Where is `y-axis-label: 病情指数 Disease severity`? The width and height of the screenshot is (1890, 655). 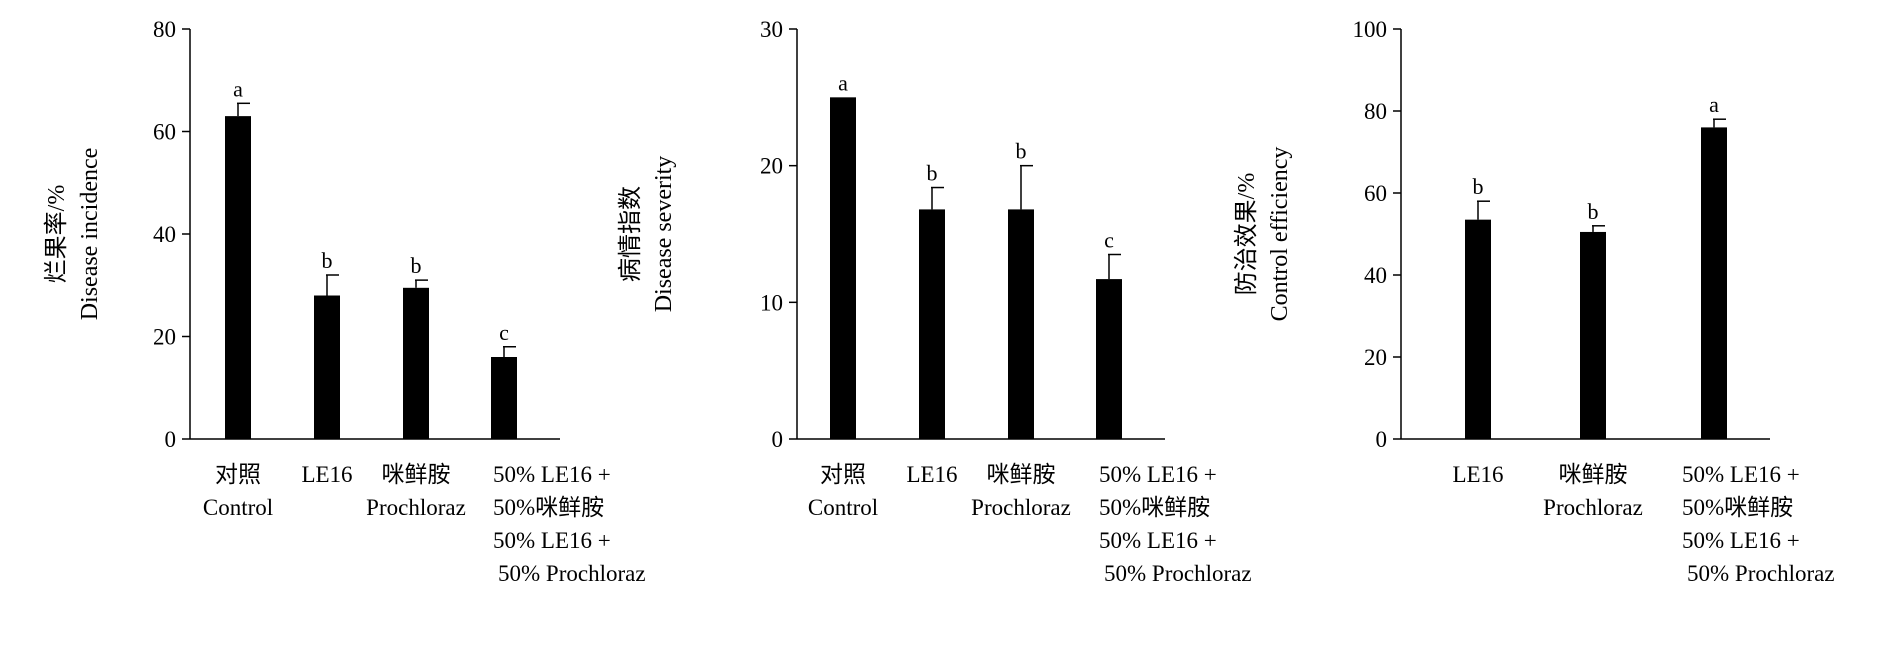
y-axis-label: 病情指数 Disease severity is located at coordinates (647, 234).